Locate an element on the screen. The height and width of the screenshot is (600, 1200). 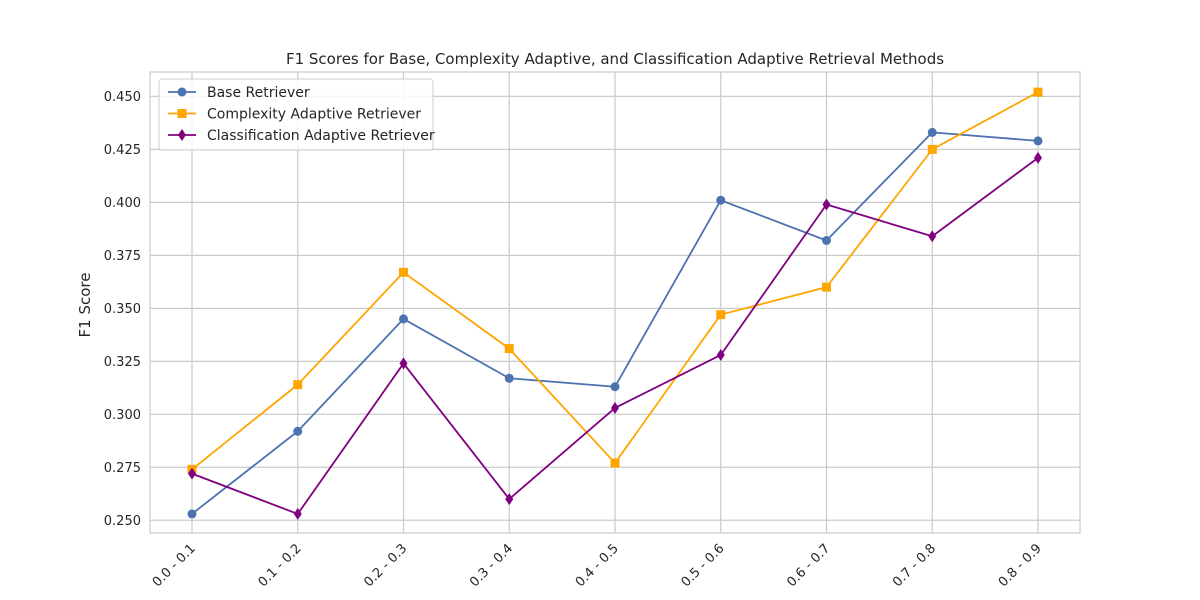
y-tick-label: 0.400 is located at coordinates (122, 203).